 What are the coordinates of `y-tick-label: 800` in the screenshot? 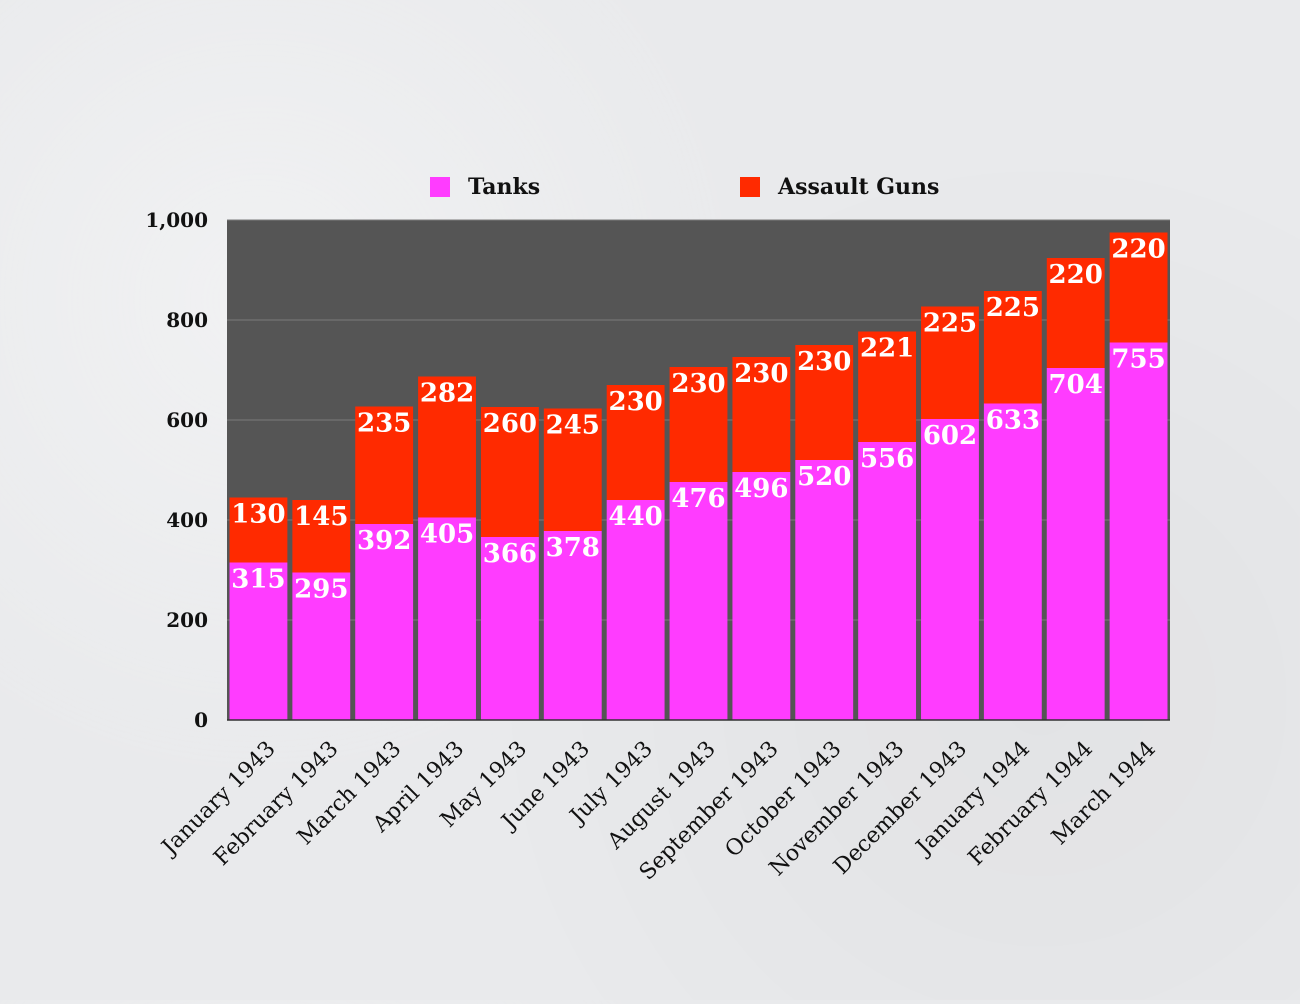 It's located at (187, 320).